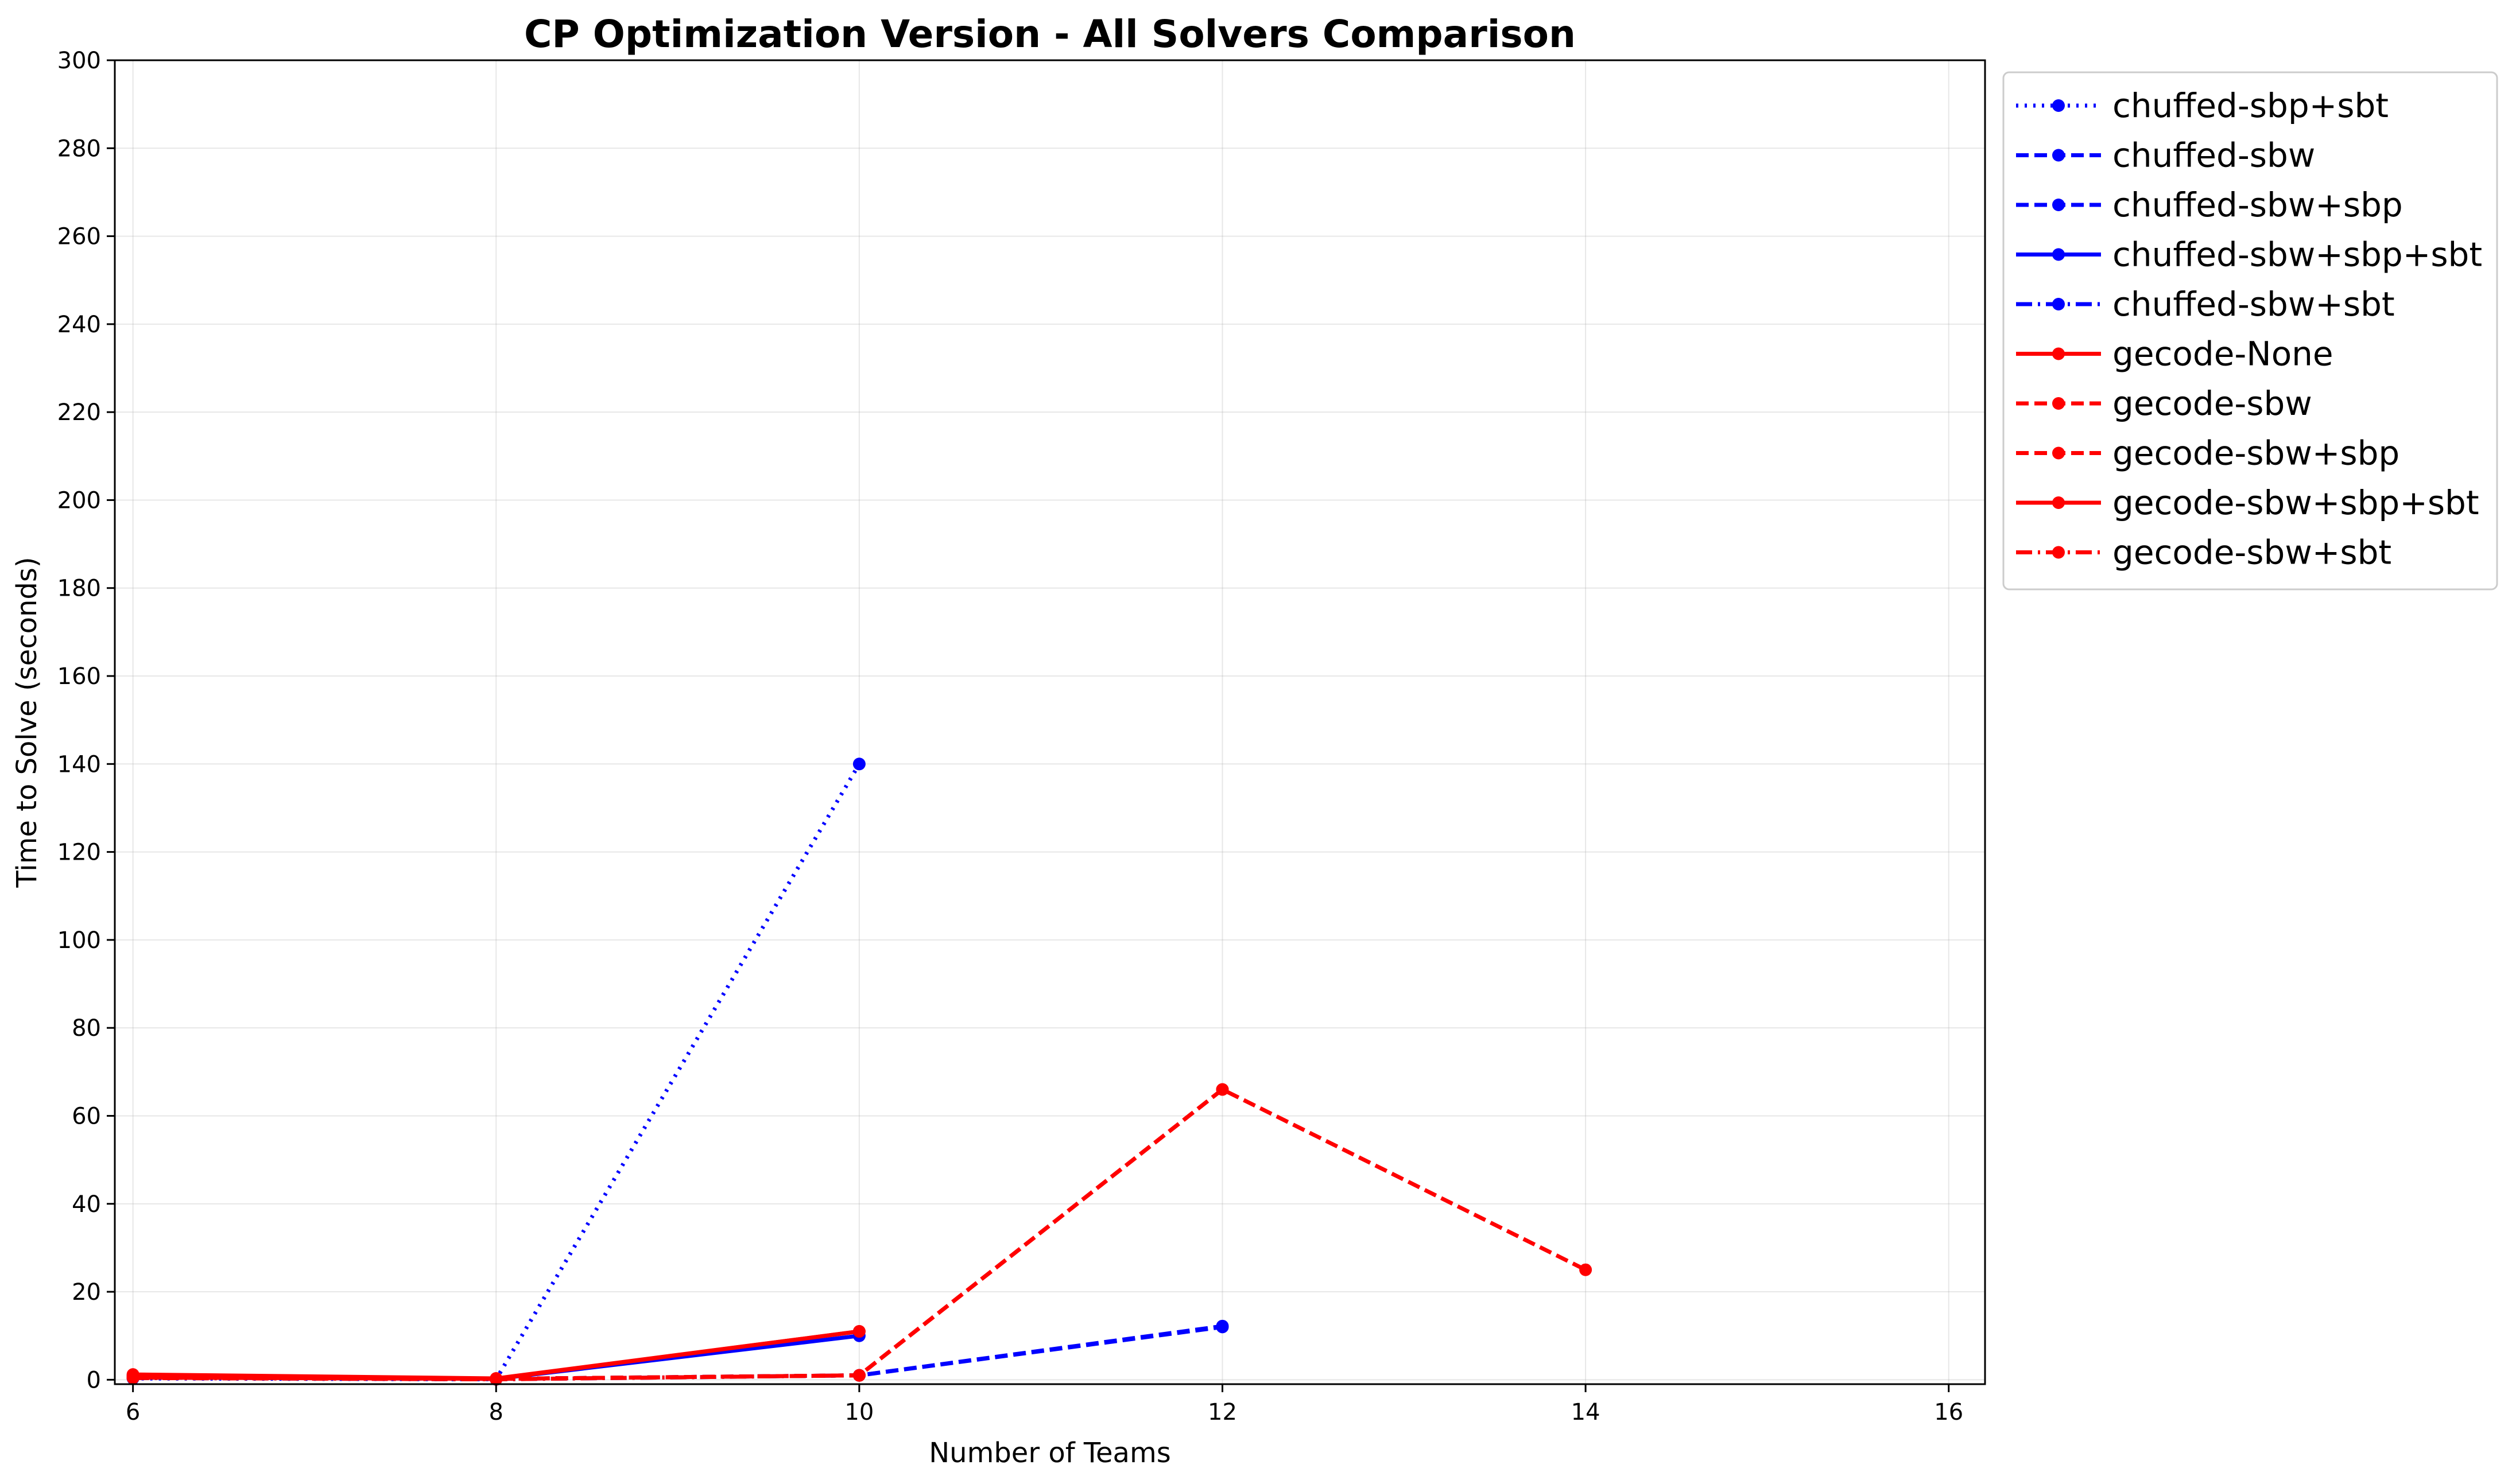 The width and height of the screenshot is (2512, 1484). Describe the element at coordinates (79, 500) in the screenshot. I see `y-tick-label: 200` at that location.